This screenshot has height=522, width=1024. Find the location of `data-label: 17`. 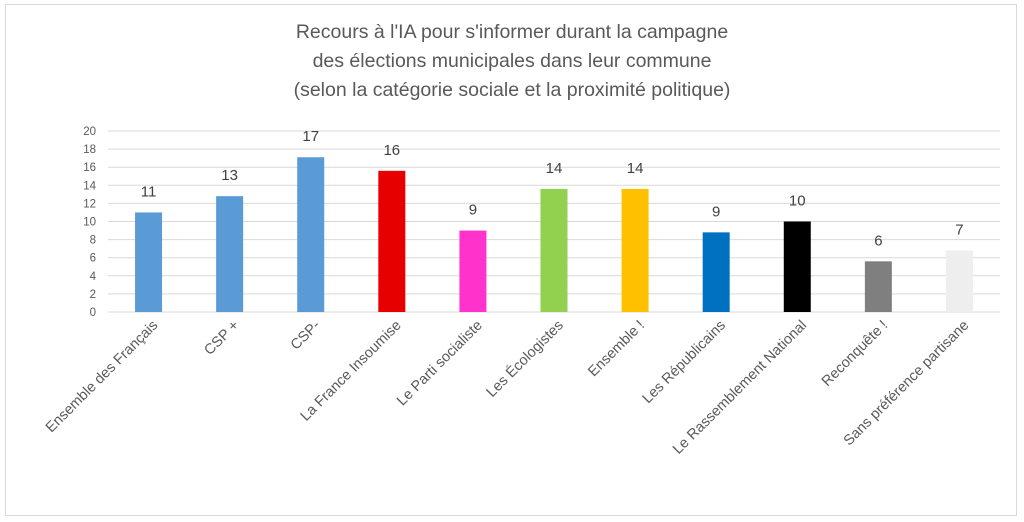

data-label: 17 is located at coordinates (310, 136).